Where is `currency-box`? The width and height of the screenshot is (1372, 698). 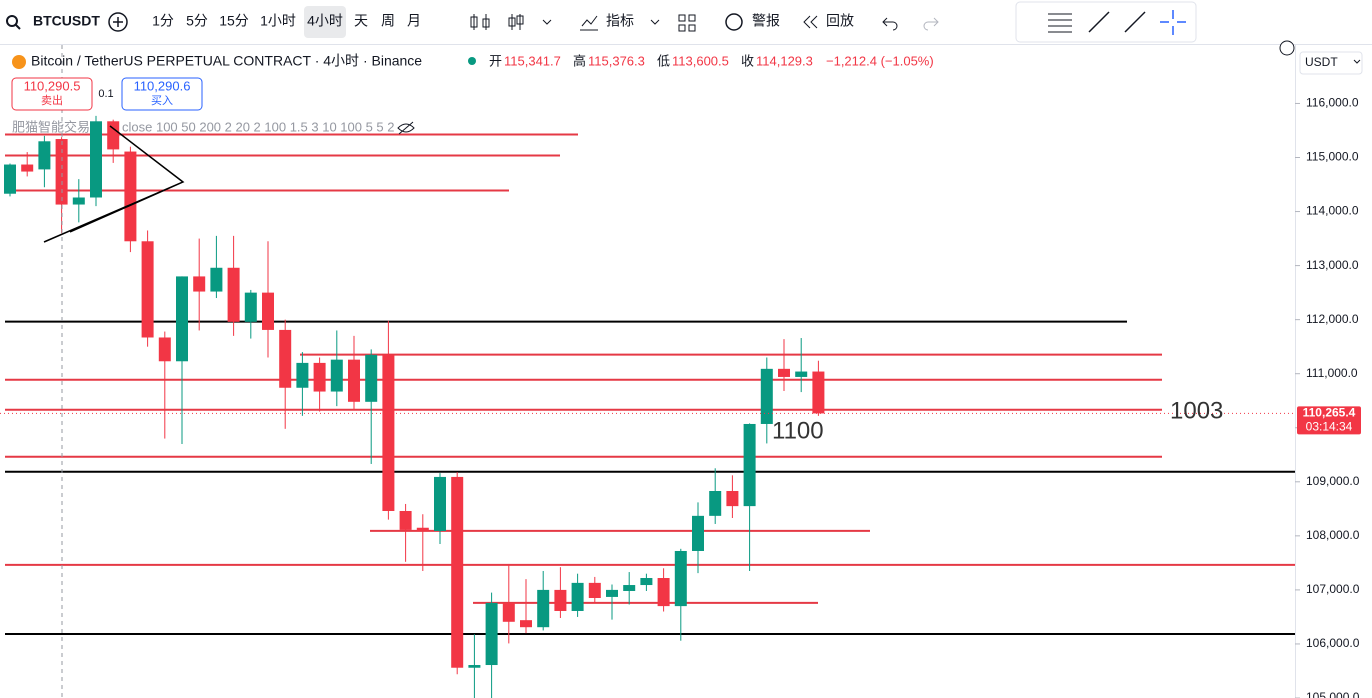
currency-box is located at coordinates (1331, 63).